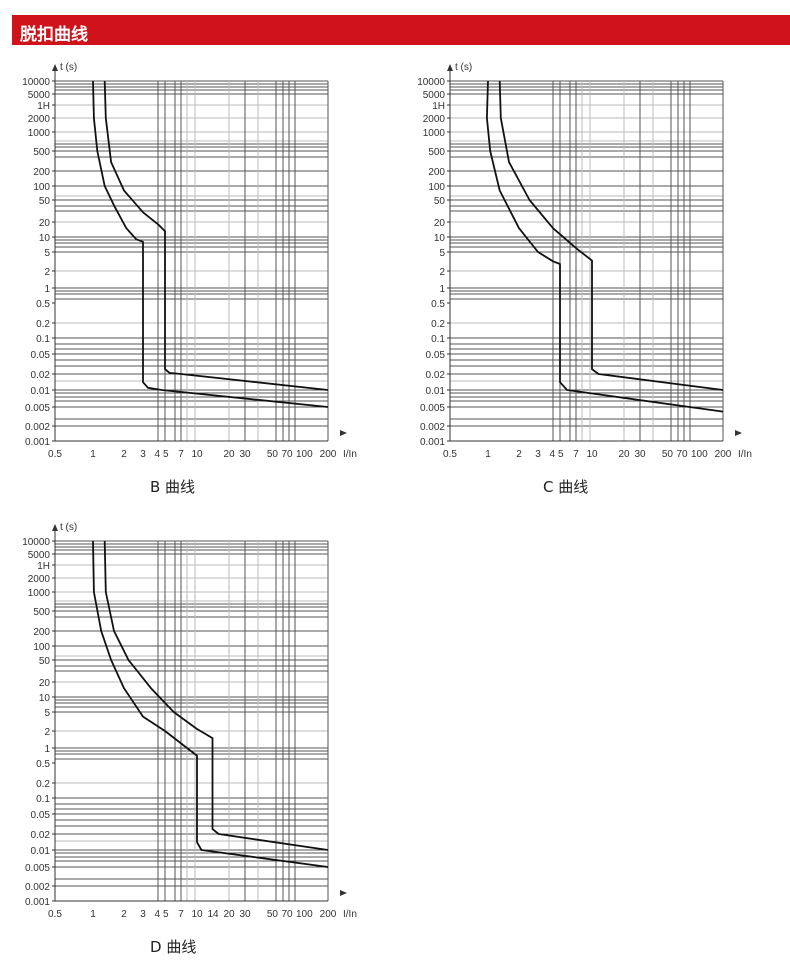 The height and width of the screenshot is (961, 790). I want to click on y-tick-label: 0.002, so click(37, 427).